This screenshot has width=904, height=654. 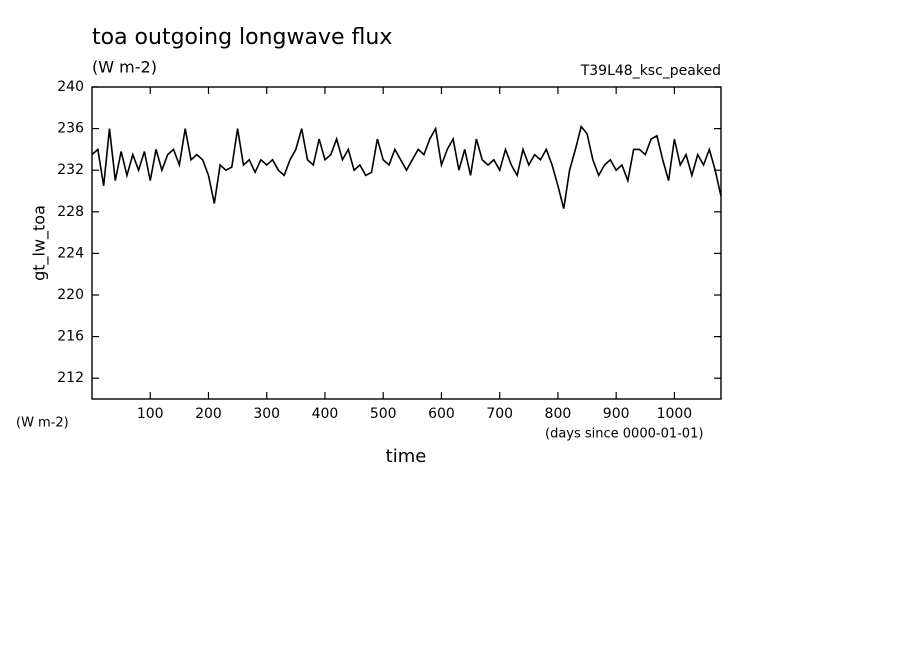 What do you see at coordinates (70, 212) in the screenshot?
I see `y-tick-label: 228` at bounding box center [70, 212].